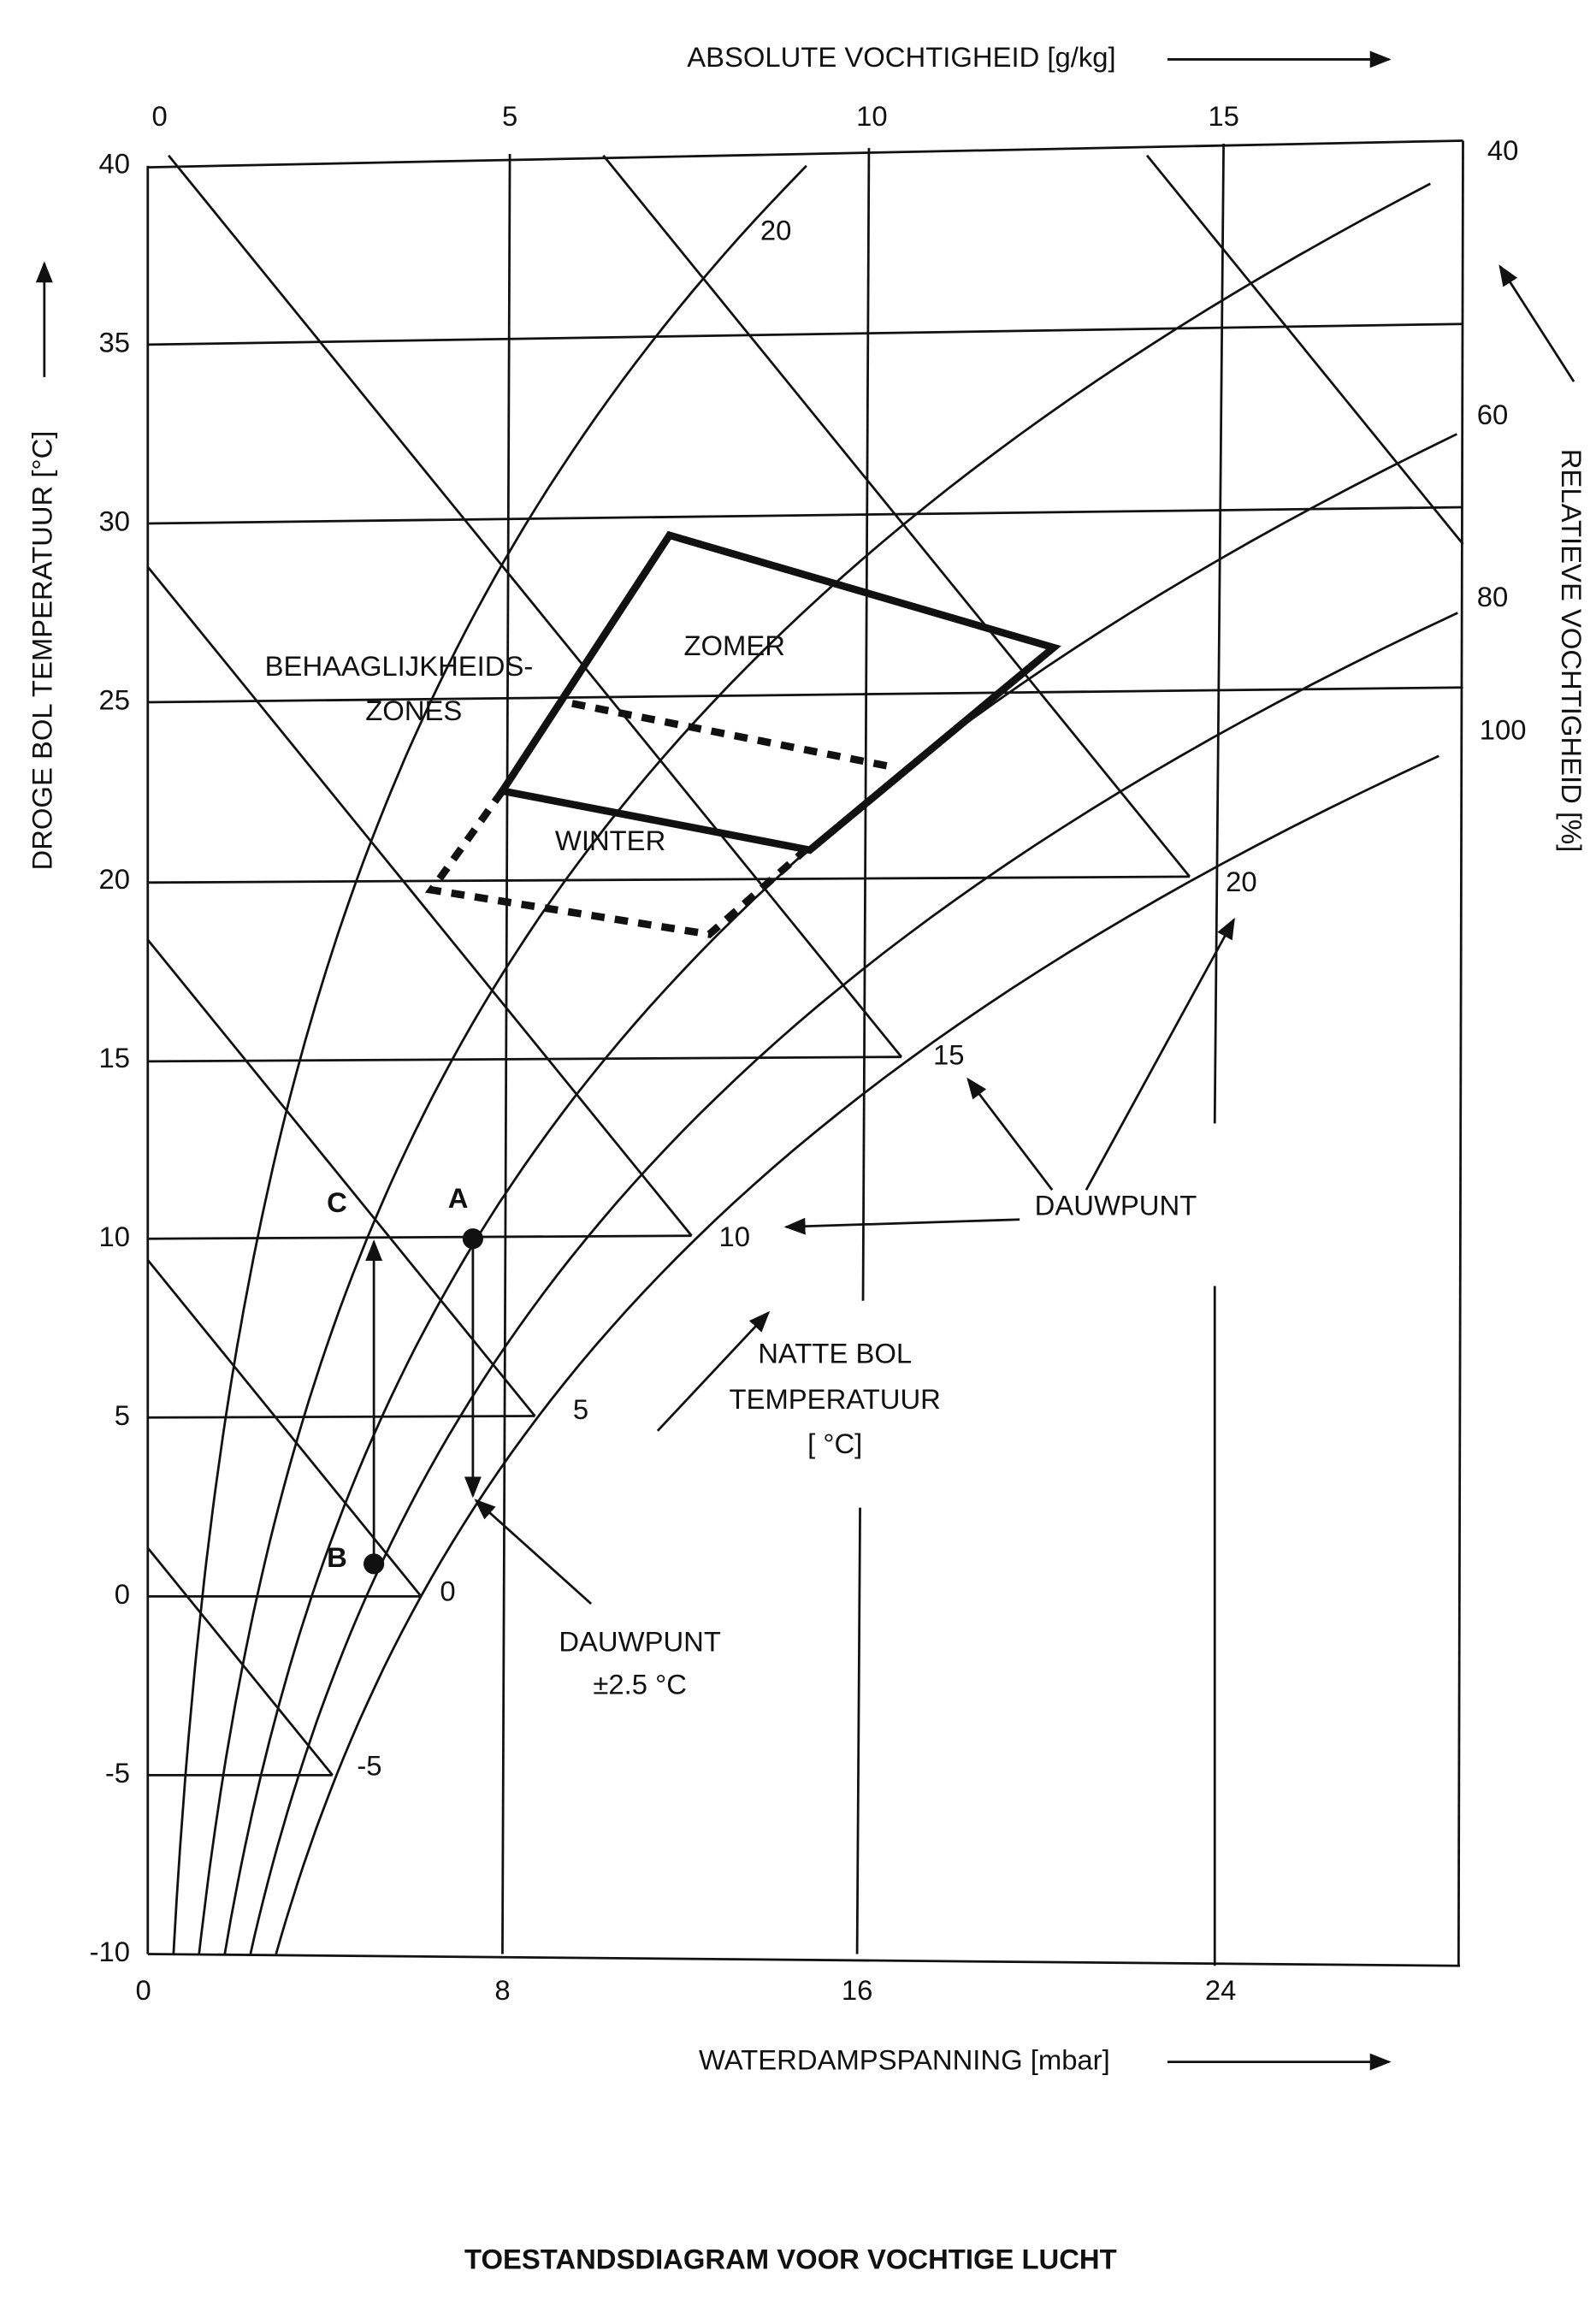  What do you see at coordinates (159, 116) in the screenshot?
I see `top-tick-label: 0` at bounding box center [159, 116].